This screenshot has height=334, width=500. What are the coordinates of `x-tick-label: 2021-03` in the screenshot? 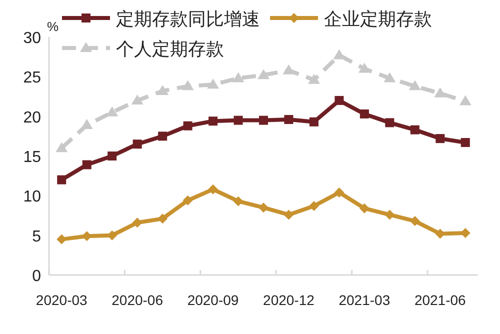 It's located at (364, 300).